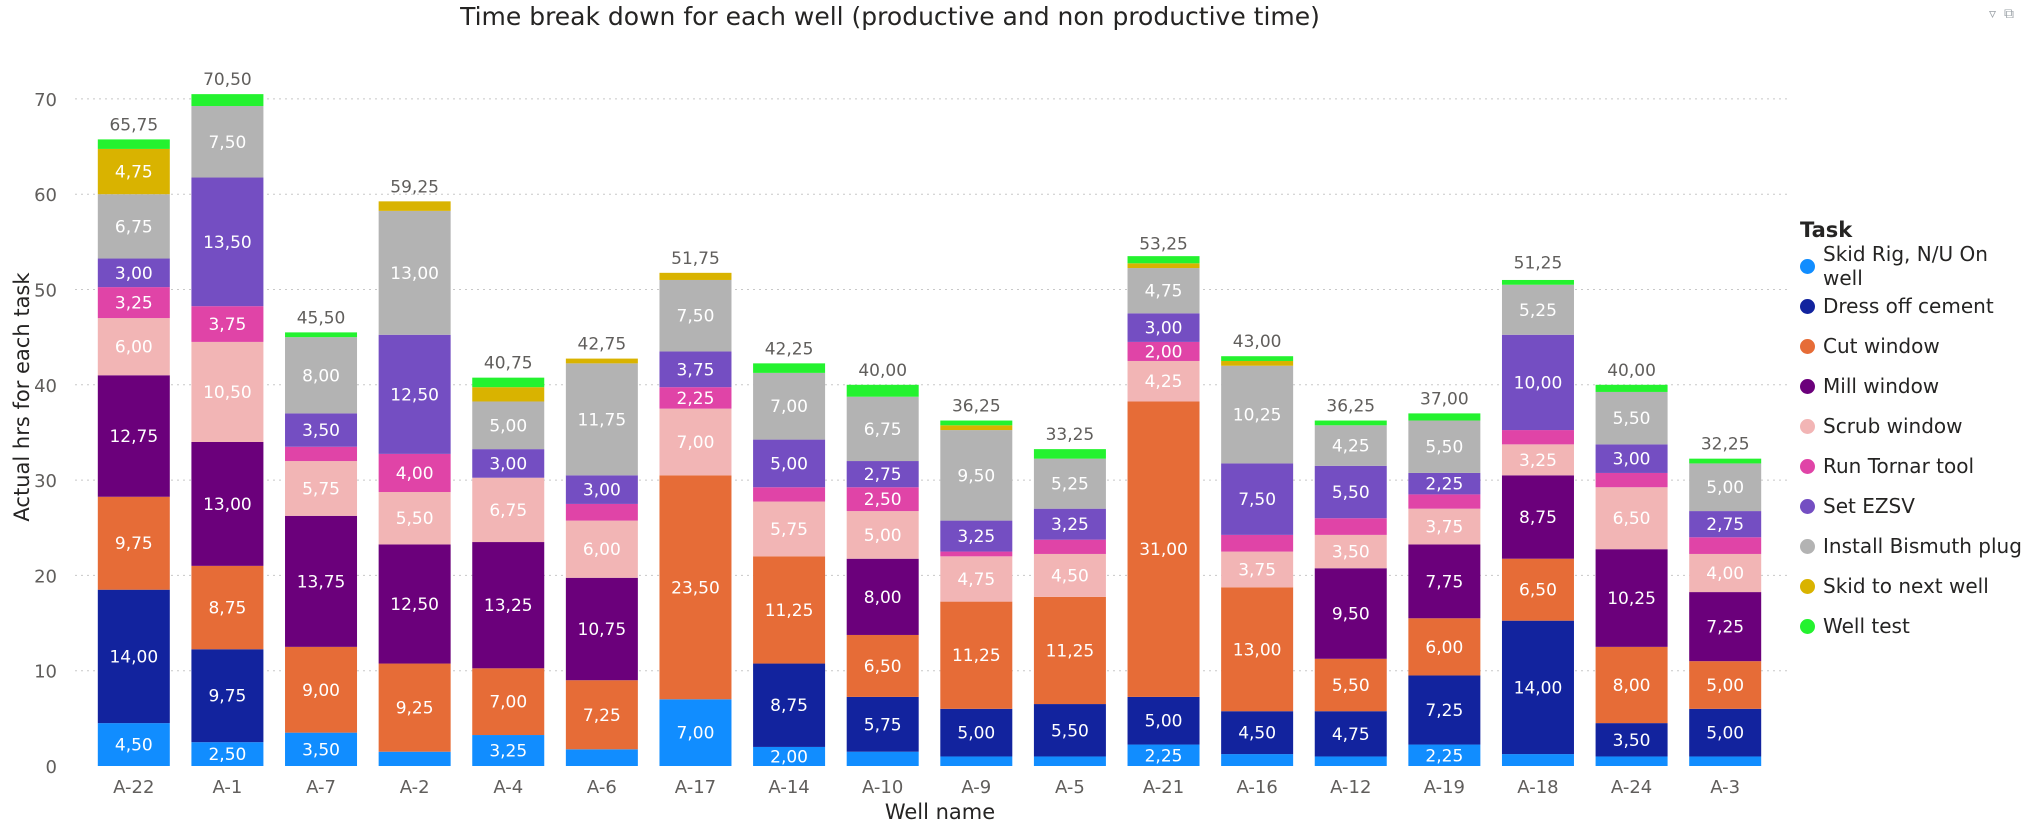 The image size is (2026, 832). Describe the element at coordinates (133, 125) in the screenshot. I see `total-label: 65,75` at that location.